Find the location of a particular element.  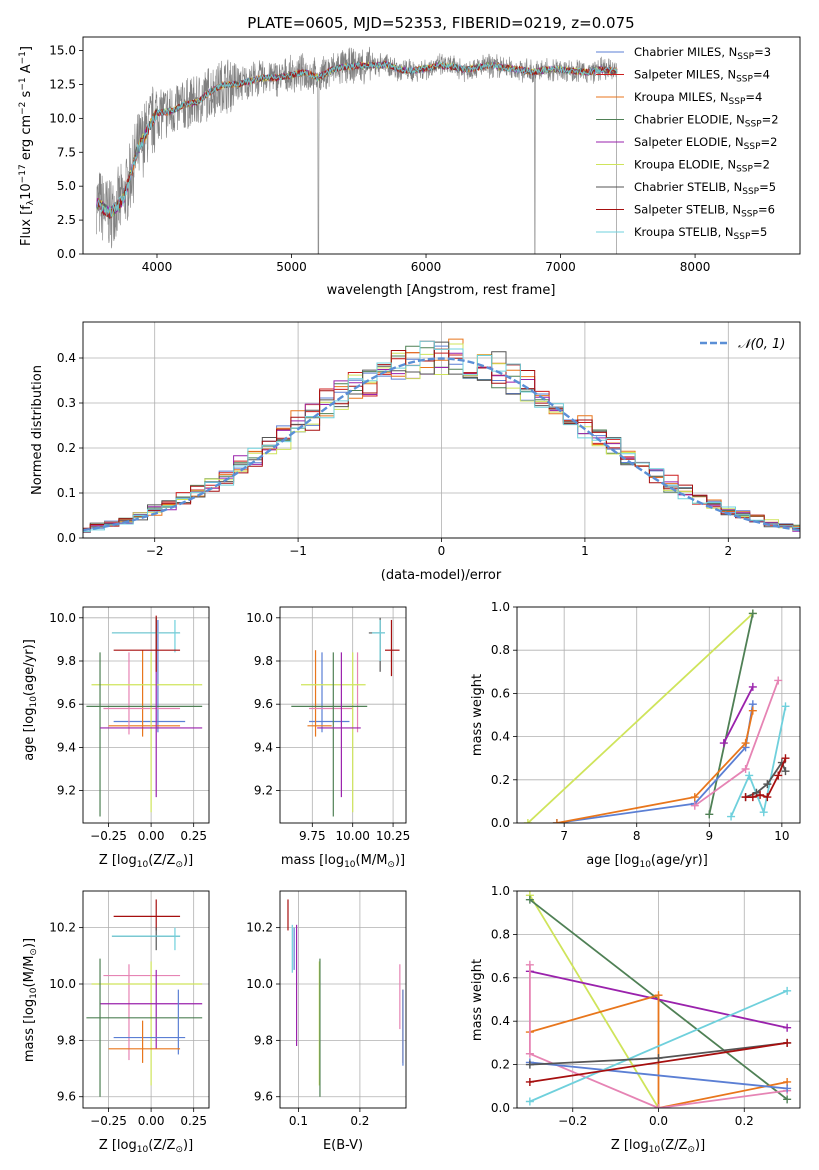

age-vs-z-axes: −0.25 0.00 0.25 9.2 9.4 9.6 9.8 10.0 is located at coordinates (129, 724).